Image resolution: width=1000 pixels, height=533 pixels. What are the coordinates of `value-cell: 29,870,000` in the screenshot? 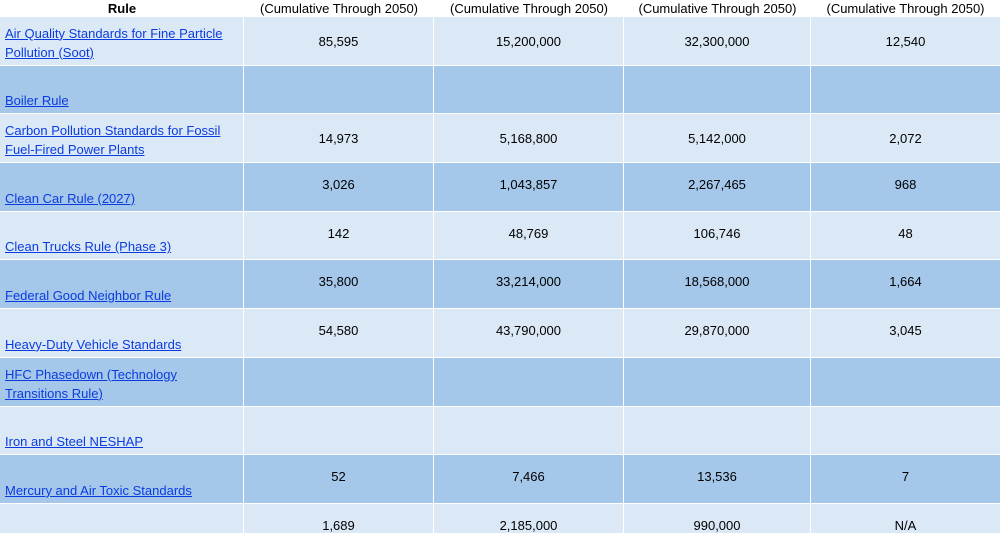 It's located at (717, 333).